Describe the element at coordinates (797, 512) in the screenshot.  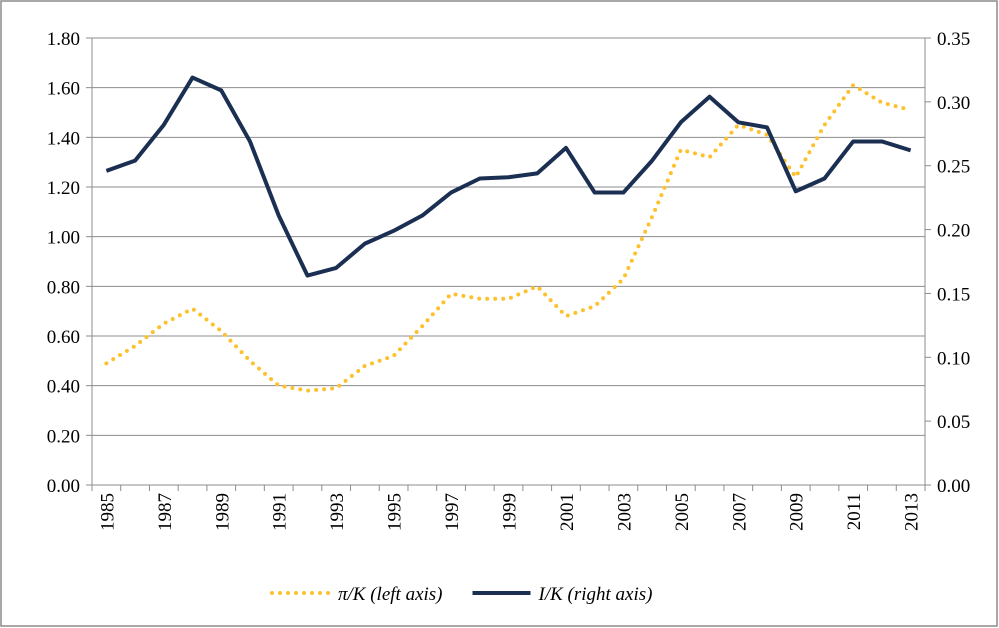
I see `x-tick-label: 2009` at that location.